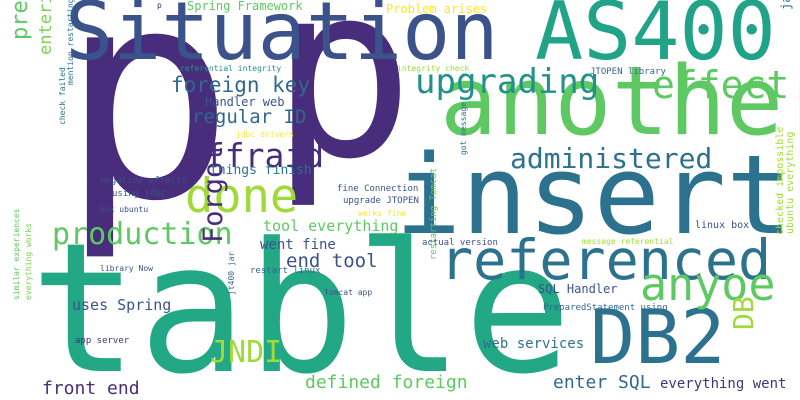 The height and width of the screenshot is (400, 800). Describe the element at coordinates (628, 241) in the screenshot. I see `cloud-word: message referential` at that location.